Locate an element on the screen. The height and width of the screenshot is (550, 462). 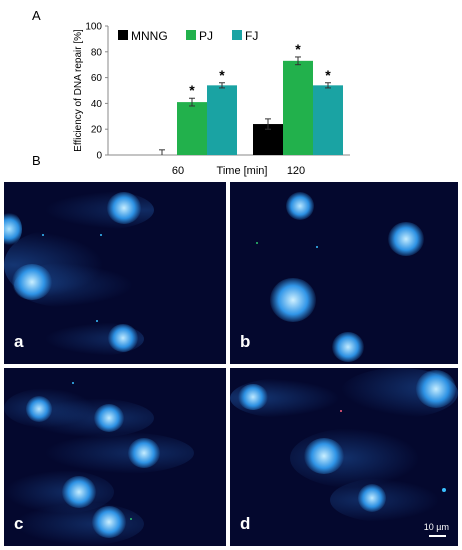
scale-bar-label: 10 µm is located at coordinates (436, 527).